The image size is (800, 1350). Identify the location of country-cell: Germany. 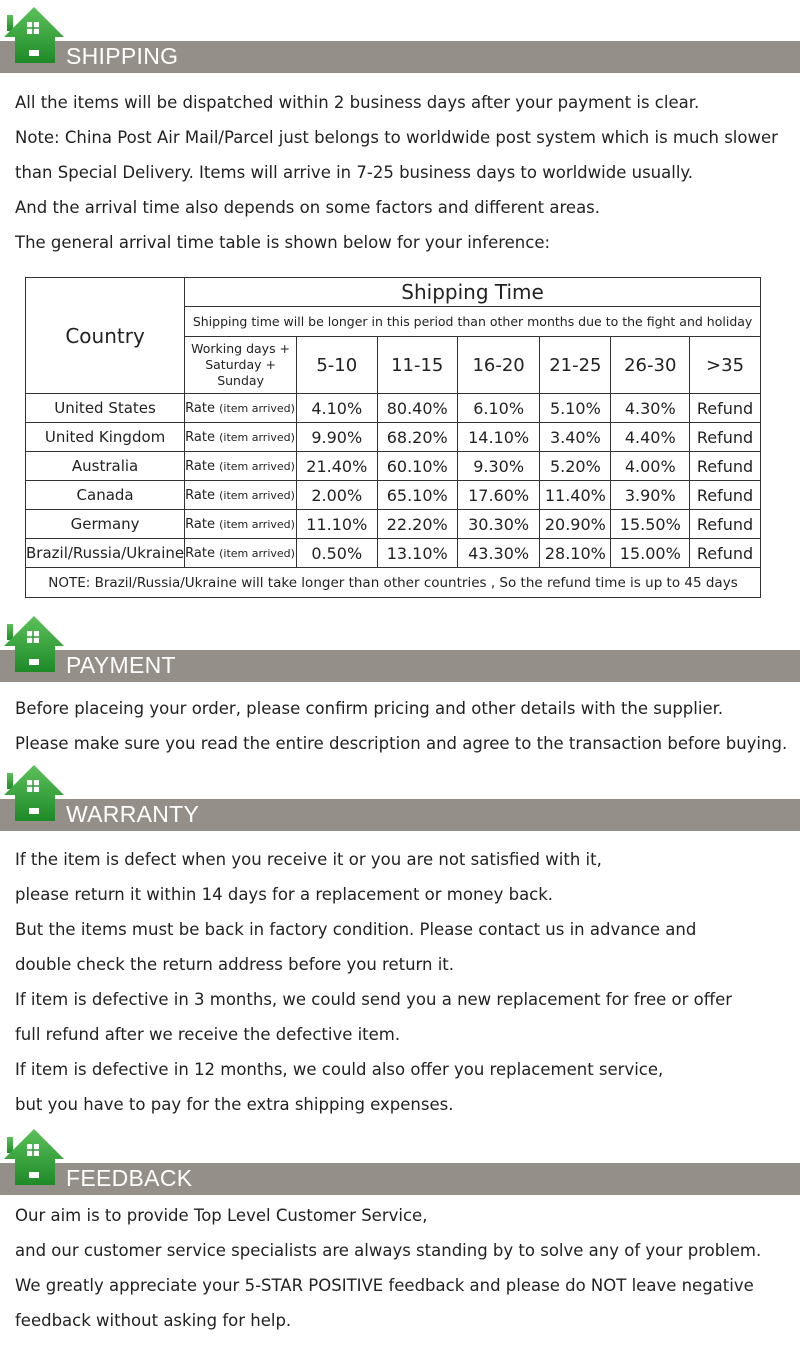
(105, 524).